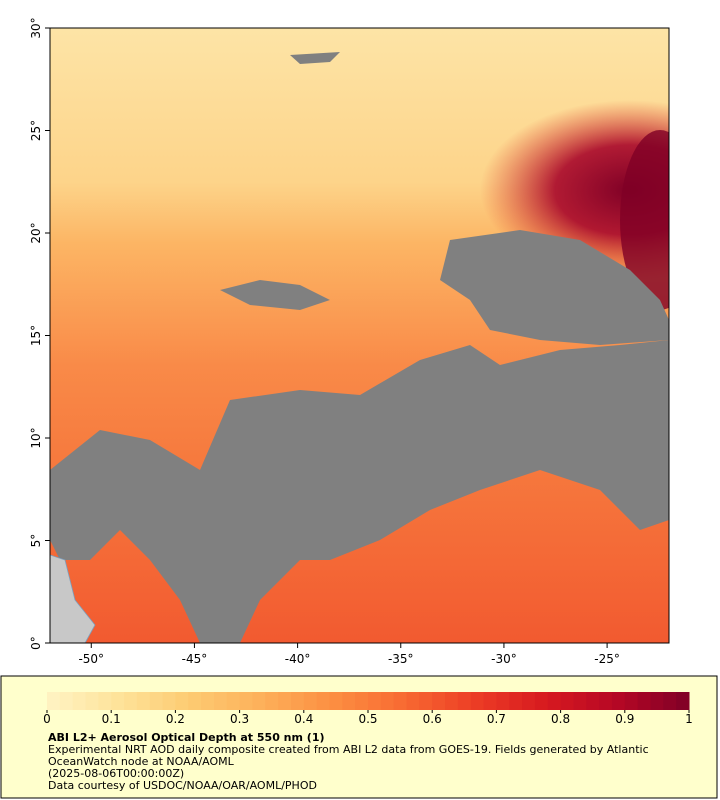  I want to click on colorbar-tick-label: 0.8, so click(560, 719).